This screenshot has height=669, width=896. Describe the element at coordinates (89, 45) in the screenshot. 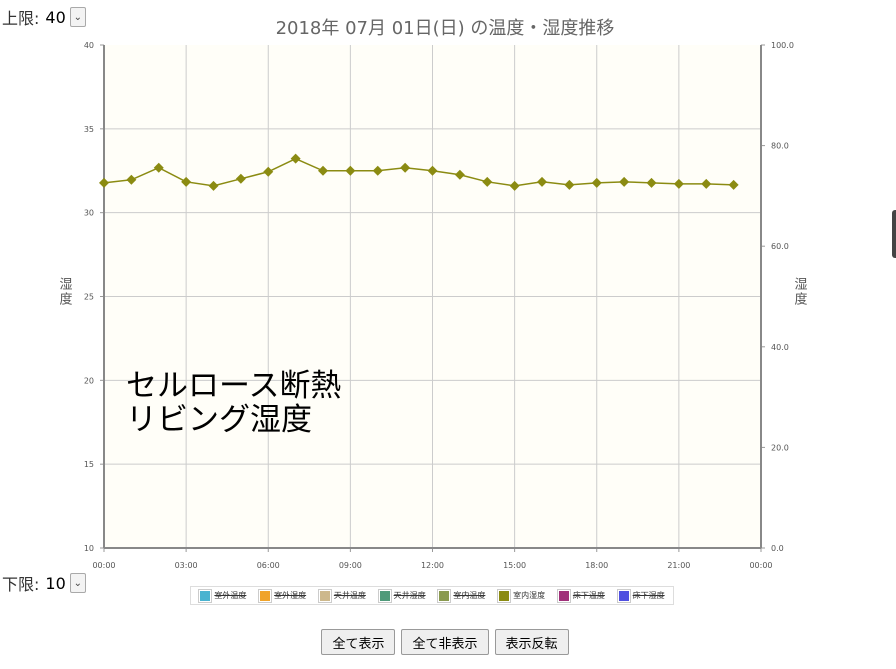

I see `y-tick-label: 40` at that location.